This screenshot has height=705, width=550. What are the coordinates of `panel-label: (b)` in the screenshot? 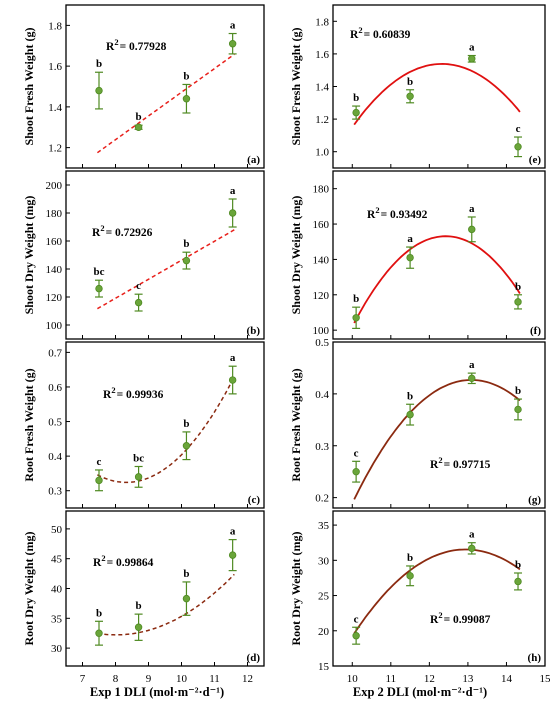 It's located at (254, 331).